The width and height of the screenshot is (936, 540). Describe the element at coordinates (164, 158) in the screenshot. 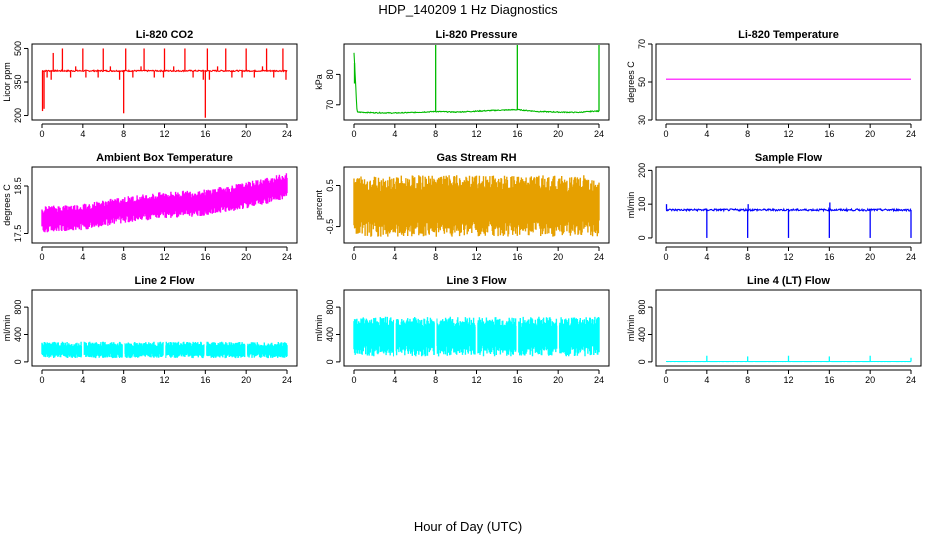

I see `panel-title: Ambient Box Temperature` at that location.